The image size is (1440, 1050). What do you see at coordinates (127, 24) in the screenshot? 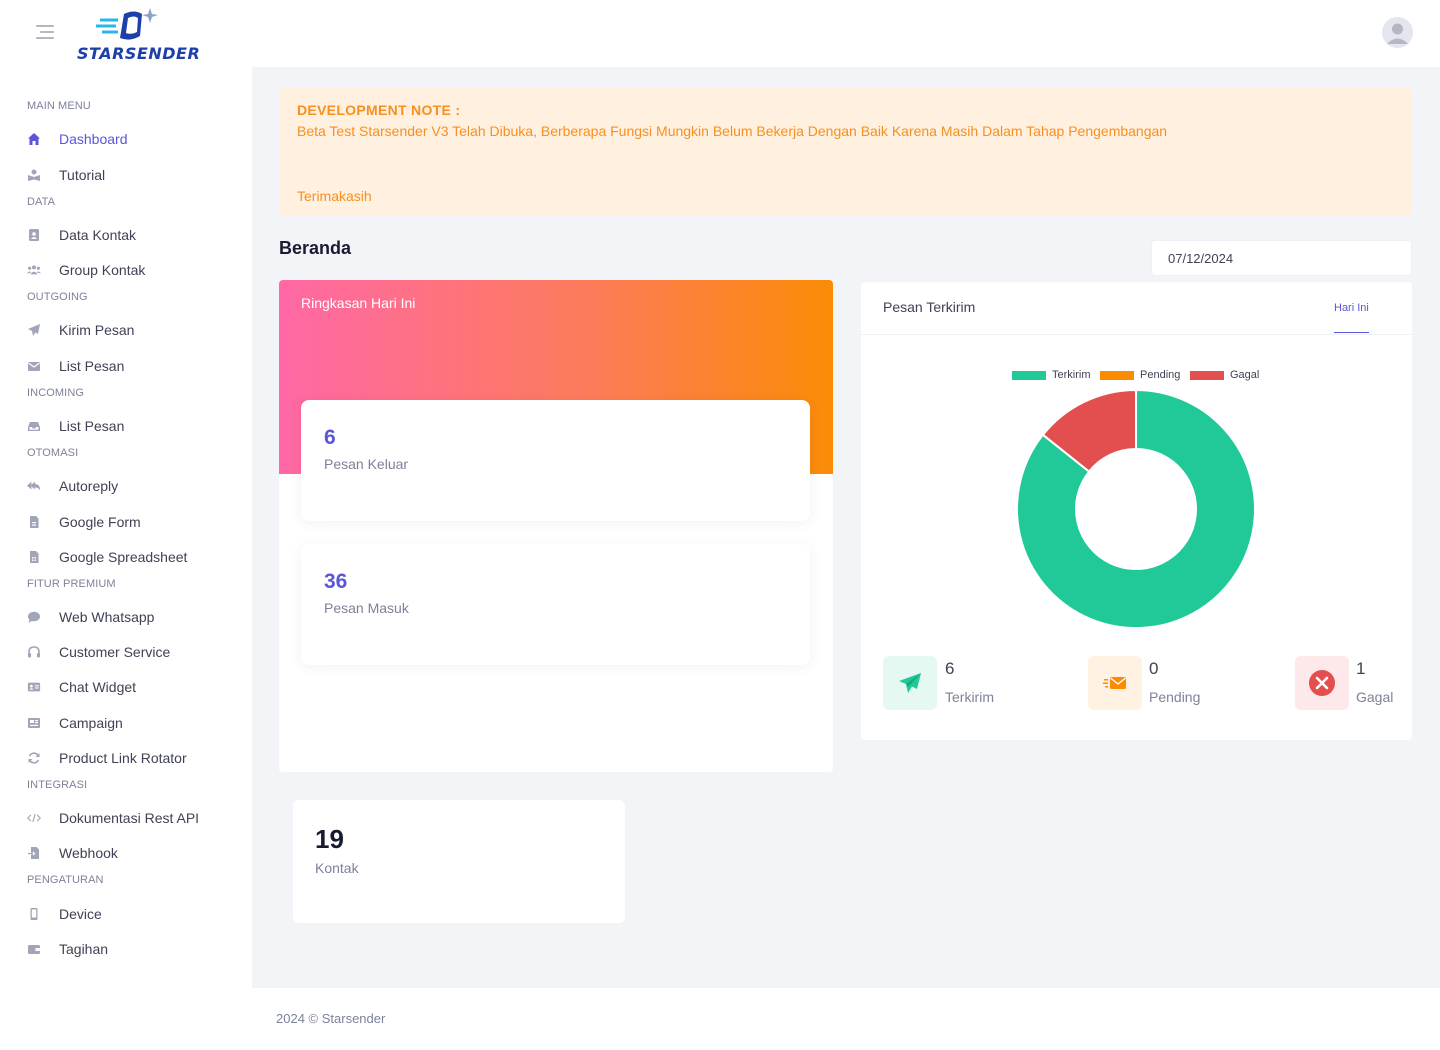
I see `logo-mark-icon` at bounding box center [127, 24].